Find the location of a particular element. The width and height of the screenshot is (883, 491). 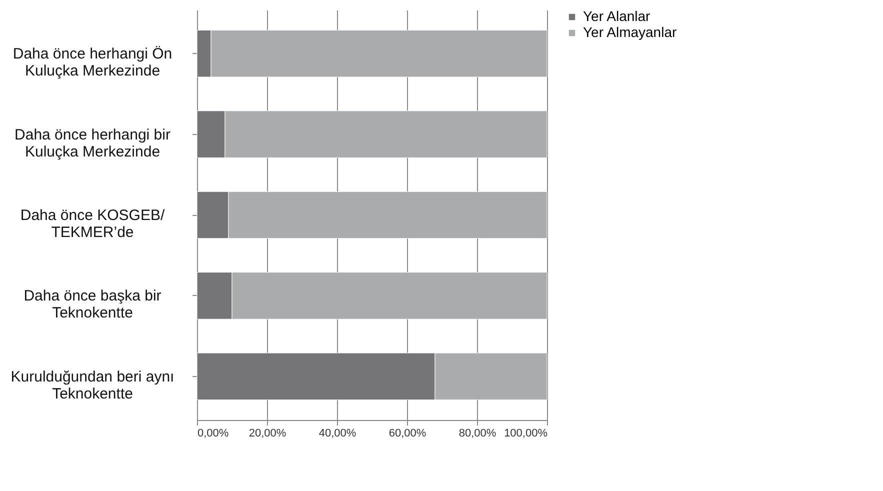

x-tick-label: 20,00% is located at coordinates (267, 434).